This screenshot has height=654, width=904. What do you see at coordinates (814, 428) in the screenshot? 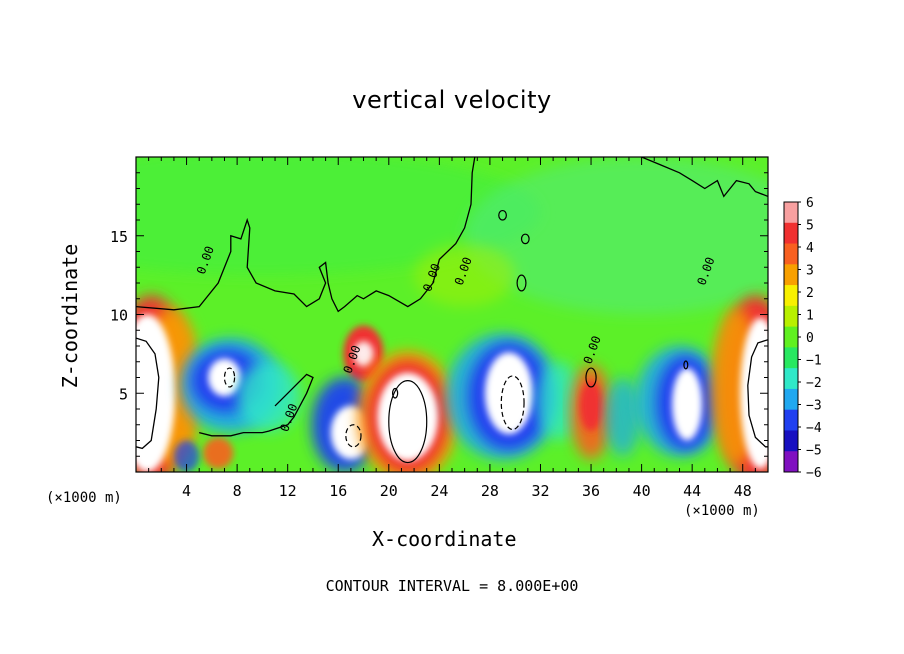
I see `colorbar-tick-label: −4` at bounding box center [814, 428].